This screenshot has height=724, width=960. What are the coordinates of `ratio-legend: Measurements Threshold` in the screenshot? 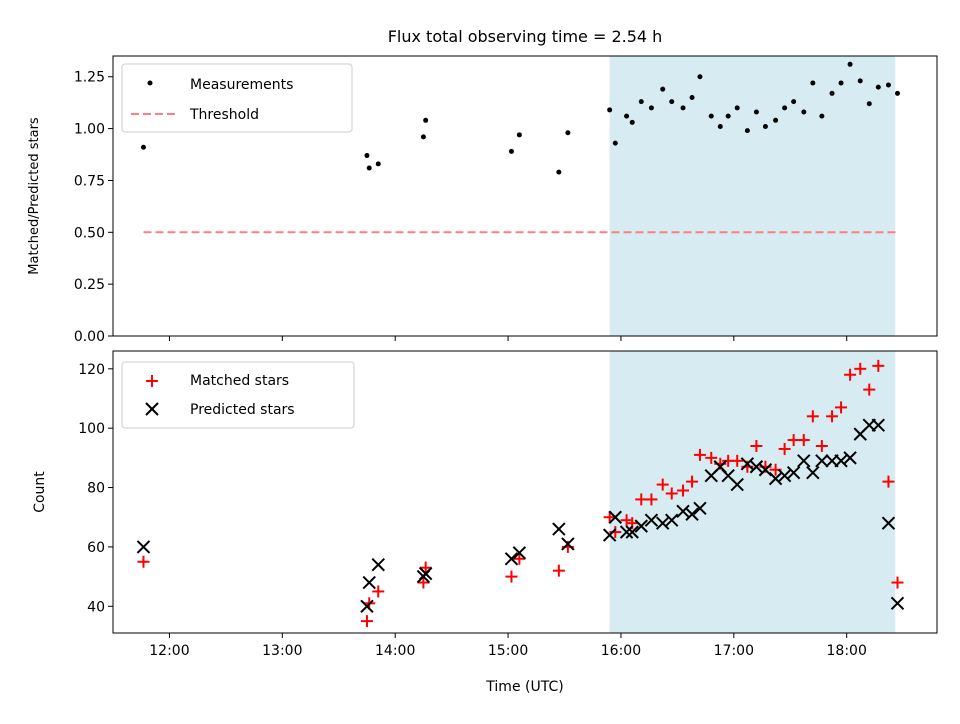 It's located at (237, 98).